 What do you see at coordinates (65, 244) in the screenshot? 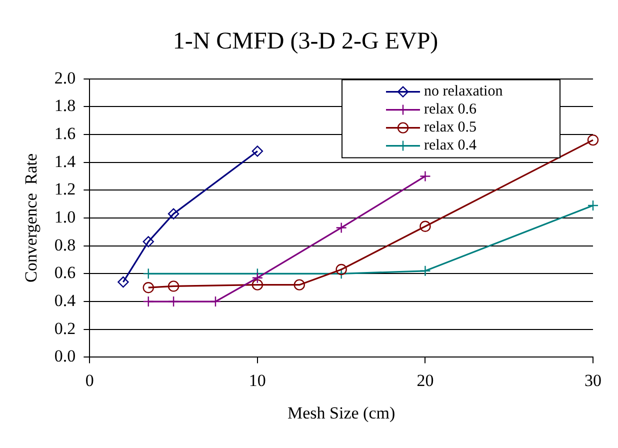
I see `y-tick-label: 0.8` at bounding box center [65, 244].